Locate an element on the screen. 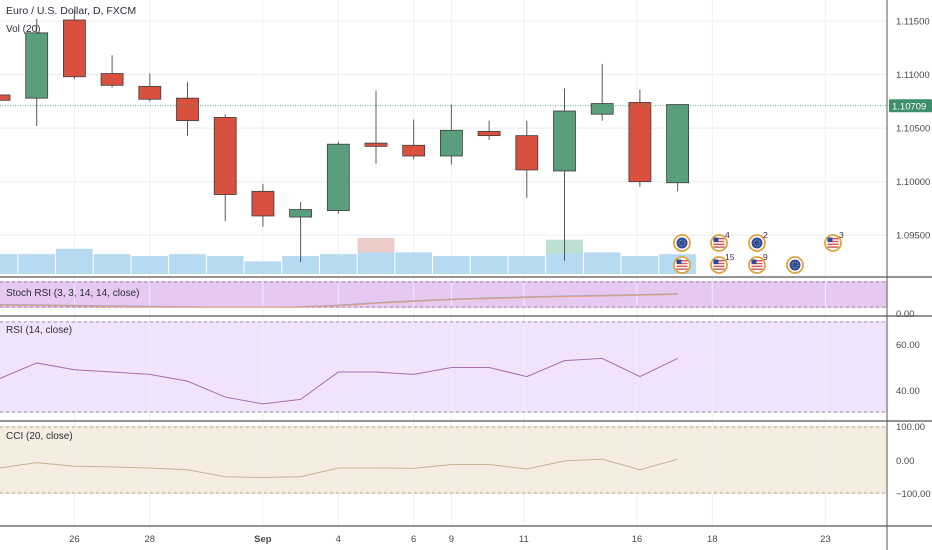 This screenshot has width=932, height=550. date-tick: 9 is located at coordinates (451, 539).